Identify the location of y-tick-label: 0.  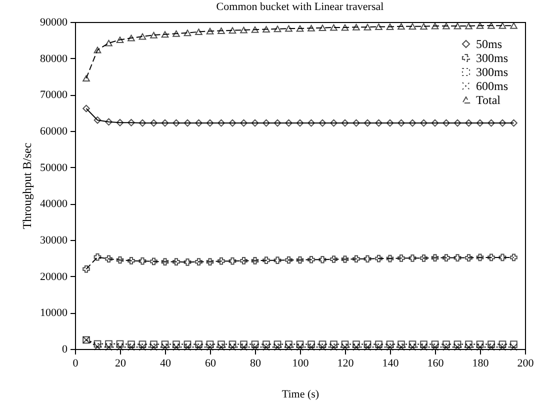
(65, 350).